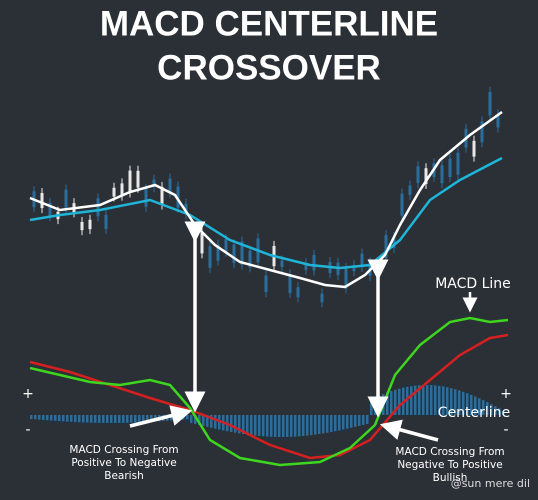  I want to click on arrow, so click(409, 430).